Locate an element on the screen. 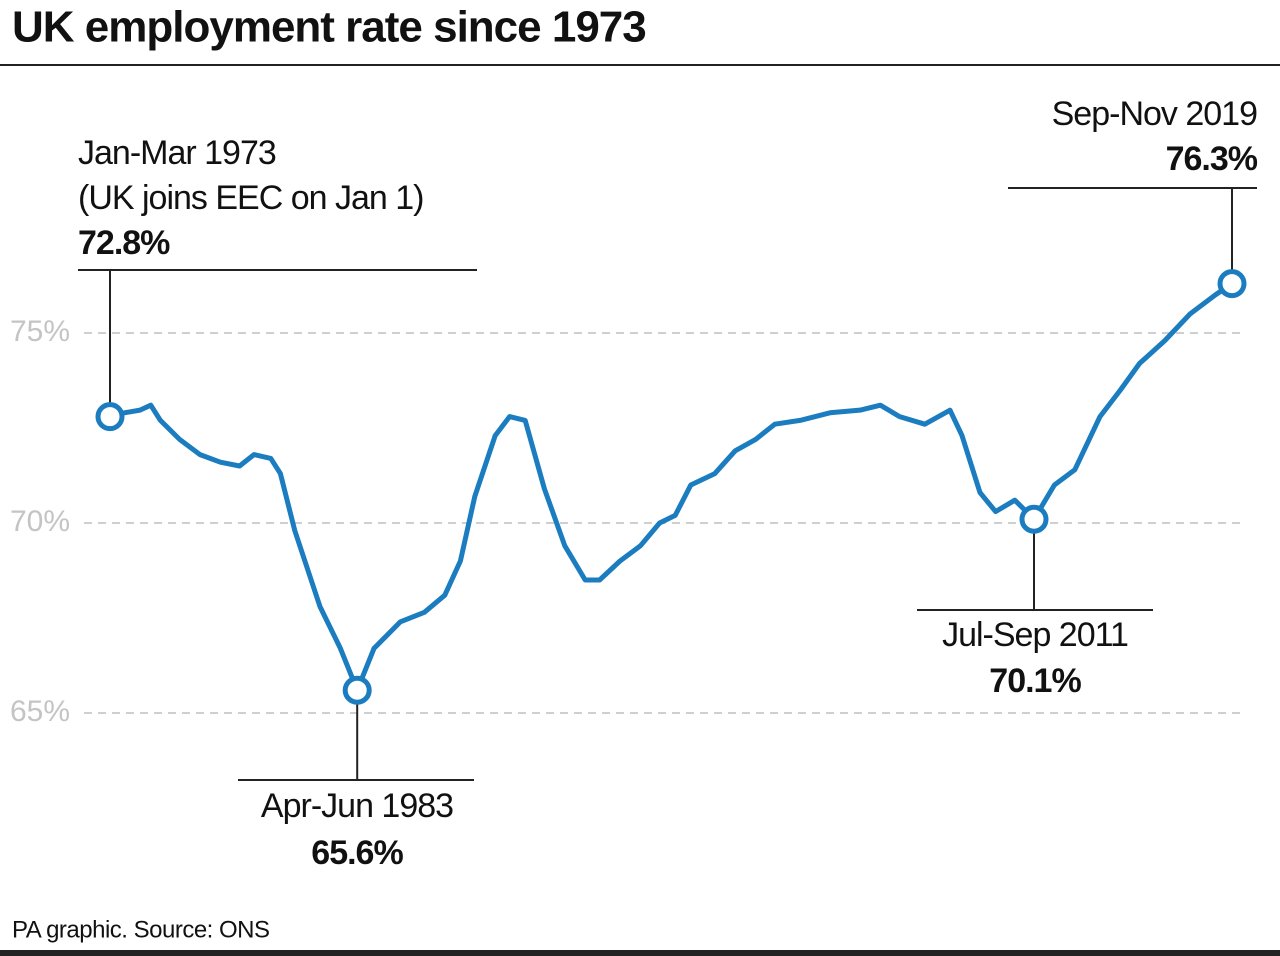 Image resolution: width=1280 pixels, height=956 pixels. y-tick-label: 65% is located at coordinates (40, 711).